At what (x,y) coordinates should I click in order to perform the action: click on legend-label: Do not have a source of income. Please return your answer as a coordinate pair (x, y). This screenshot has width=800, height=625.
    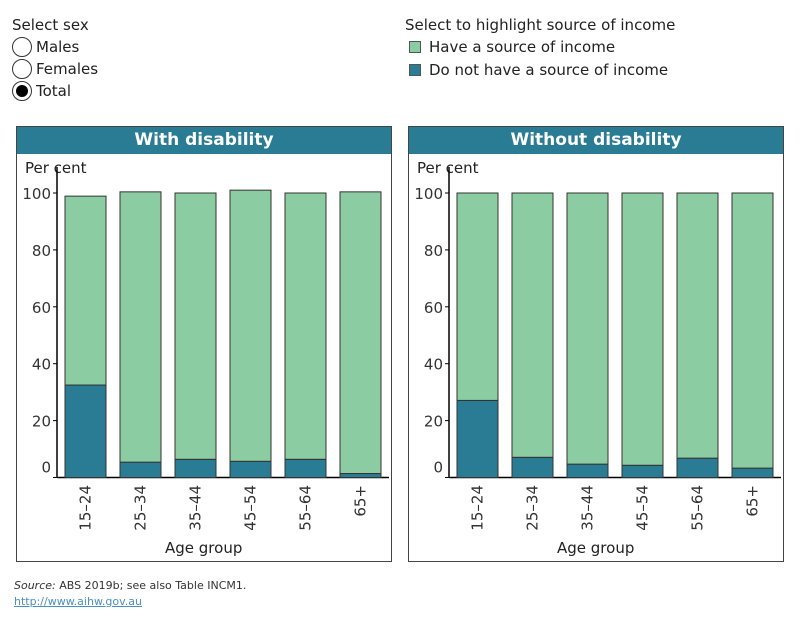
    Looking at the image, I should click on (549, 70).